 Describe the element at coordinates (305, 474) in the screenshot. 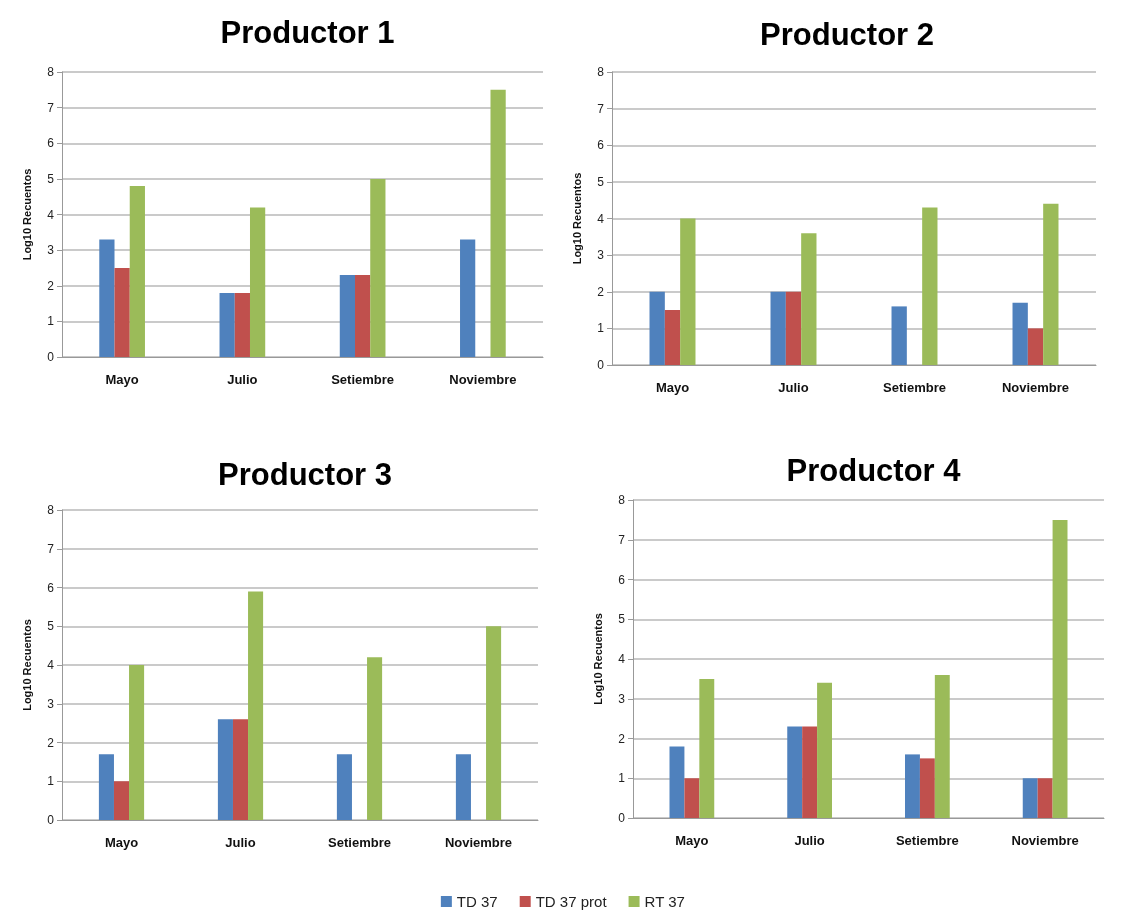

I see `chart-title: Productor 3` at that location.